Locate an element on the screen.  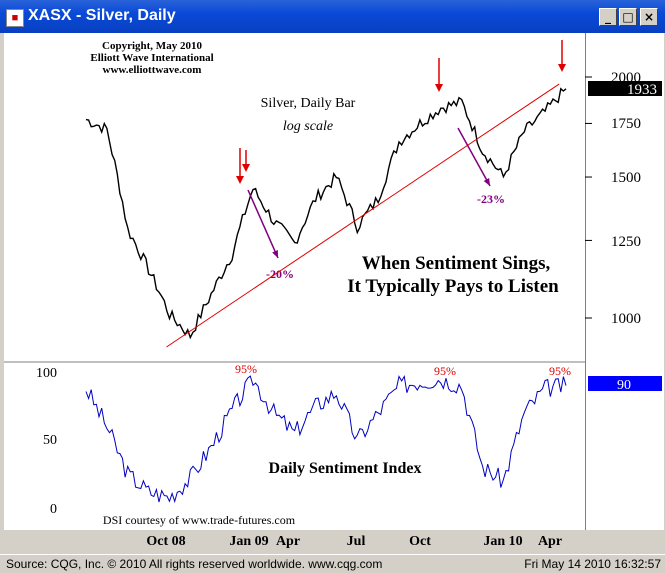
price-tick-label: 1250 is located at coordinates (626, 242).